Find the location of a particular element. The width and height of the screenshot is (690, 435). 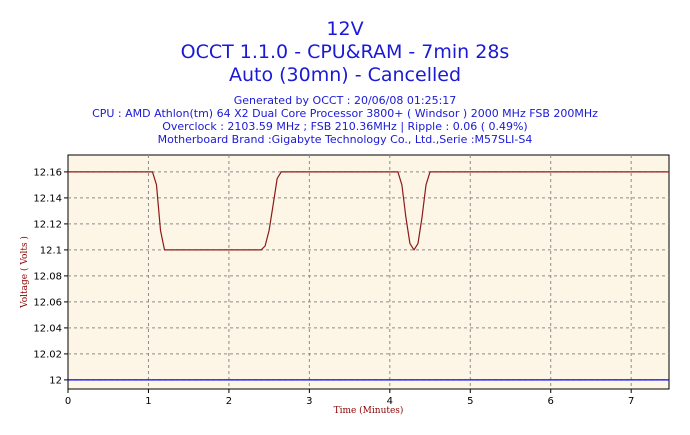

y-tick-label: 12.02 is located at coordinates (47, 354).